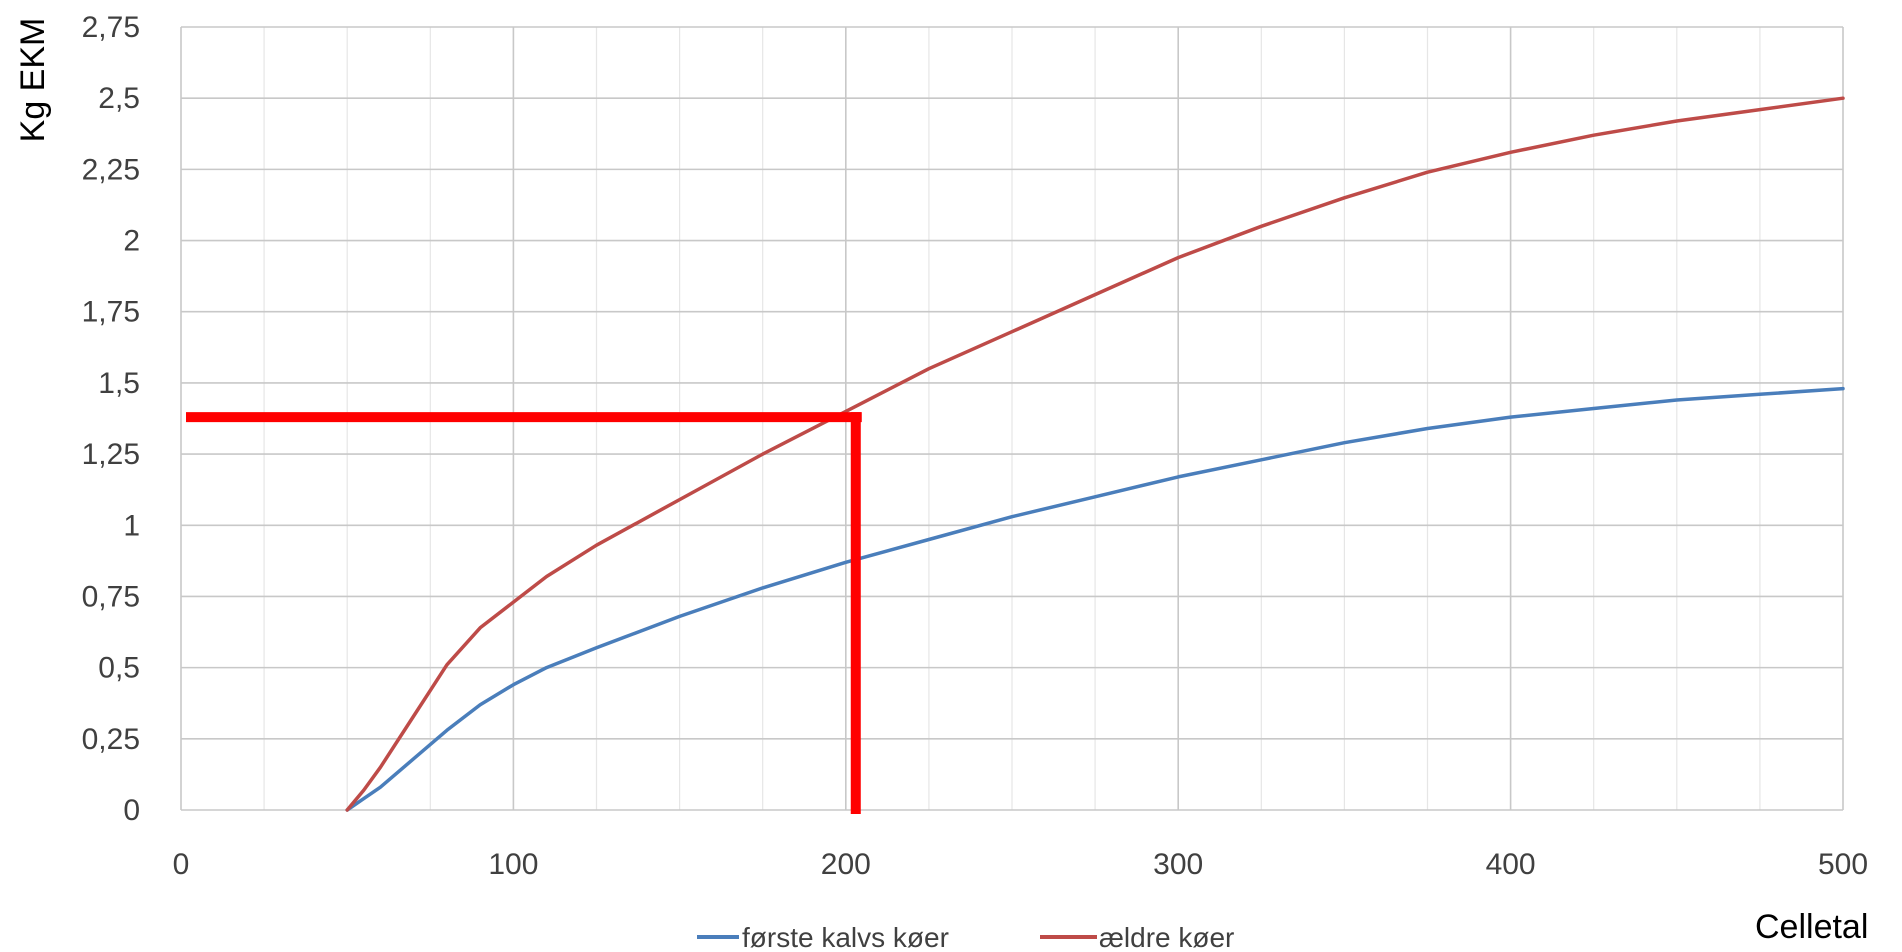 This screenshot has height=952, width=1902. I want to click on y-tick-label: 0, so click(131, 810).